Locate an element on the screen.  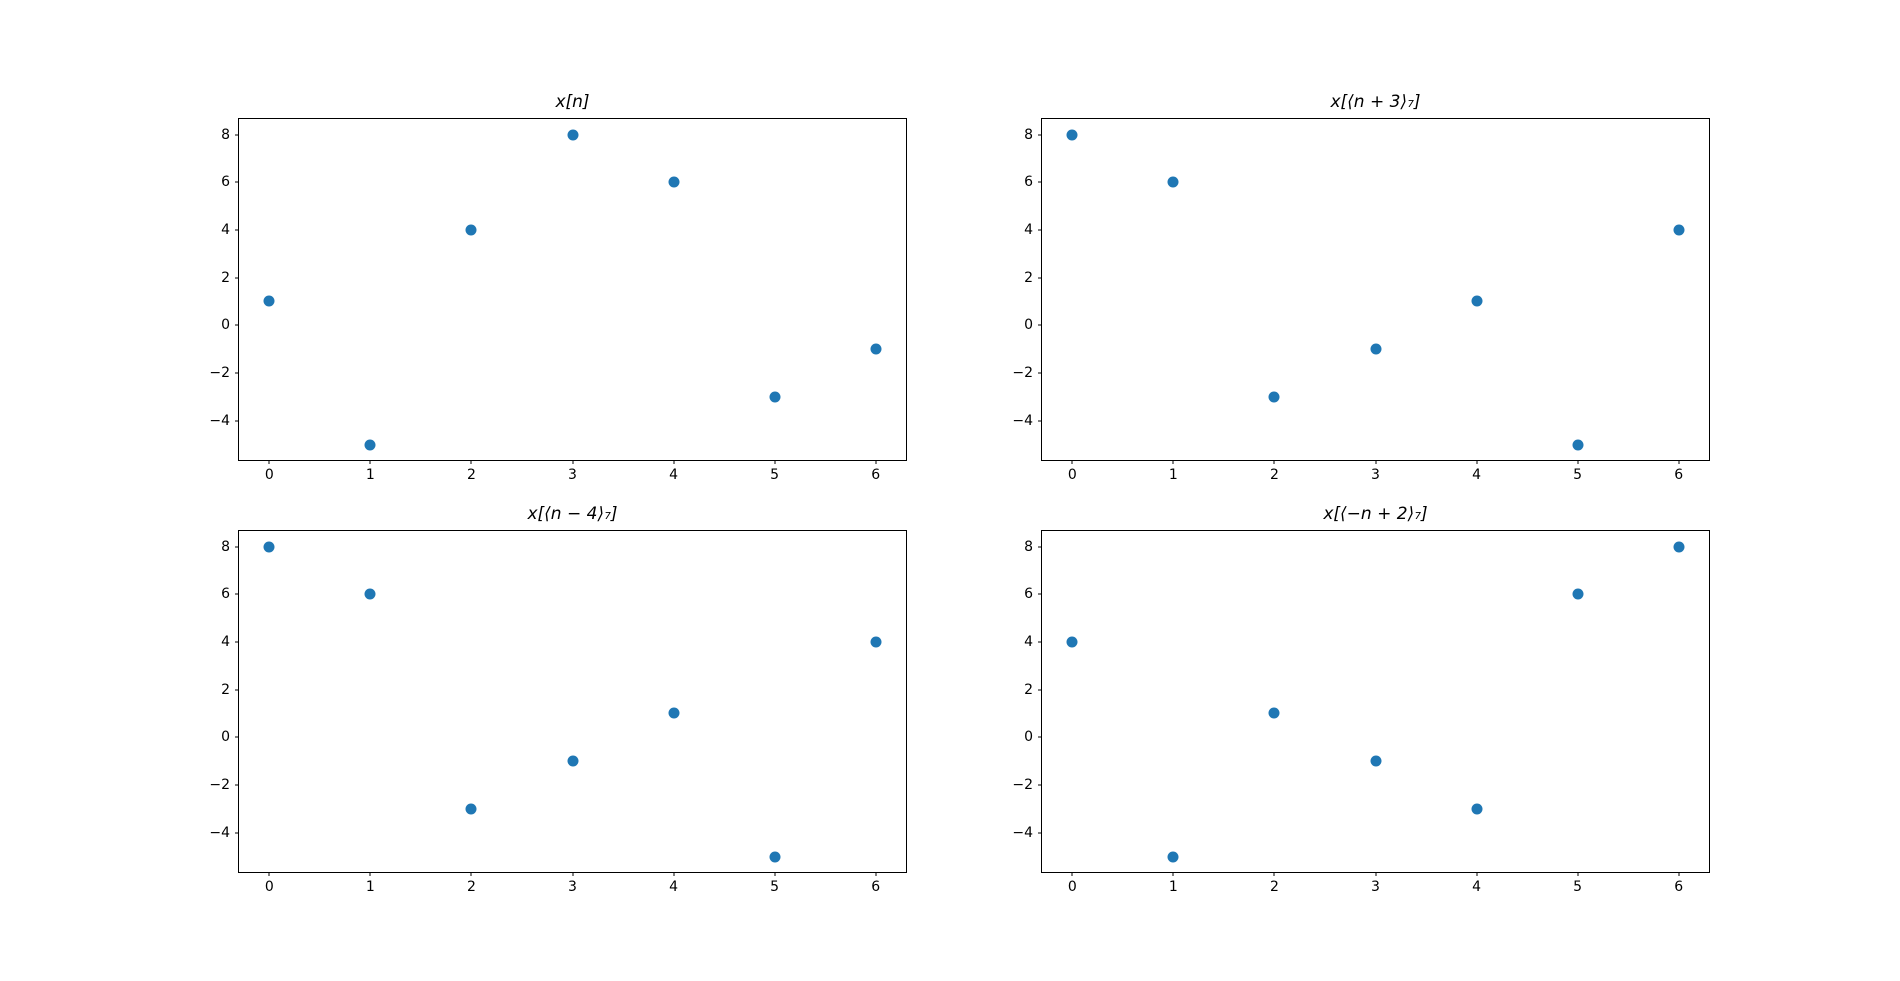
plot-title: x[n] is located at coordinates (572, 102).